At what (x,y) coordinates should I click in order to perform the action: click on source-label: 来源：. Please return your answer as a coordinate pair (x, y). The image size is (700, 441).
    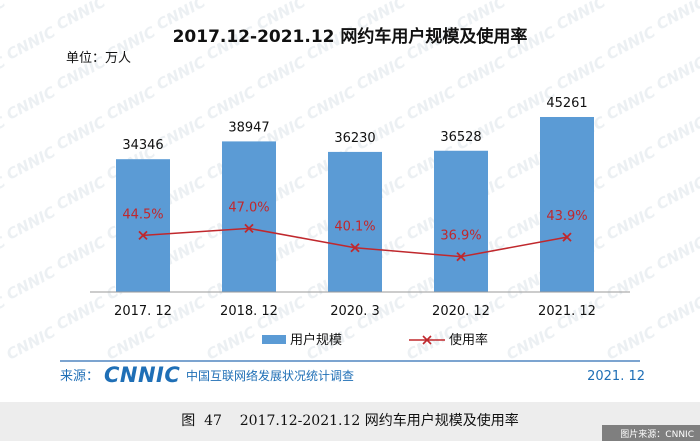
    Looking at the image, I should click on (79, 376).